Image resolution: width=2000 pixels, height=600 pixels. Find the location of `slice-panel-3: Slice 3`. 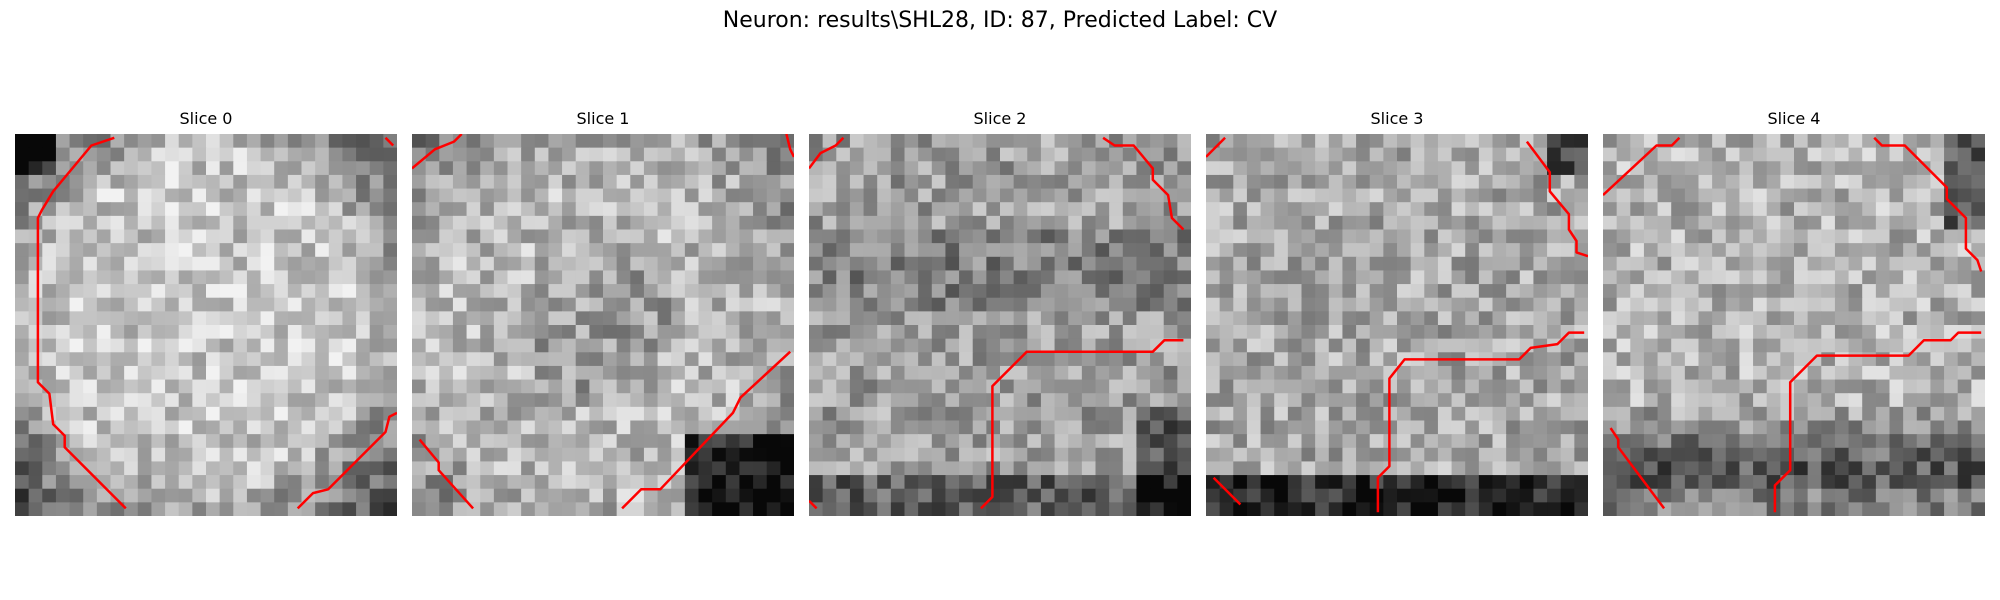

slice-panel-3: Slice 3 is located at coordinates (1397, 312).